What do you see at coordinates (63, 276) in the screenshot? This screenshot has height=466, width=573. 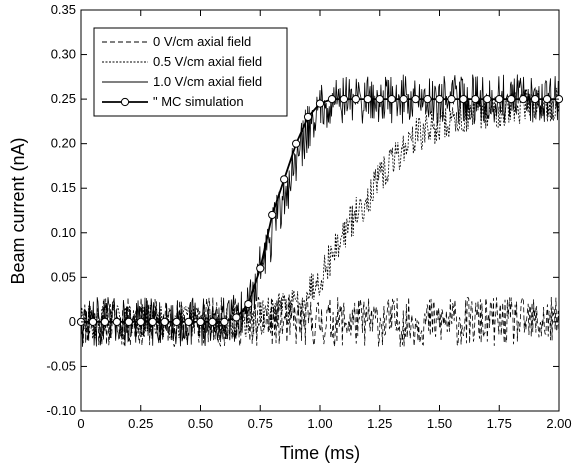 I see `y-tick-label: 0.05` at bounding box center [63, 276].